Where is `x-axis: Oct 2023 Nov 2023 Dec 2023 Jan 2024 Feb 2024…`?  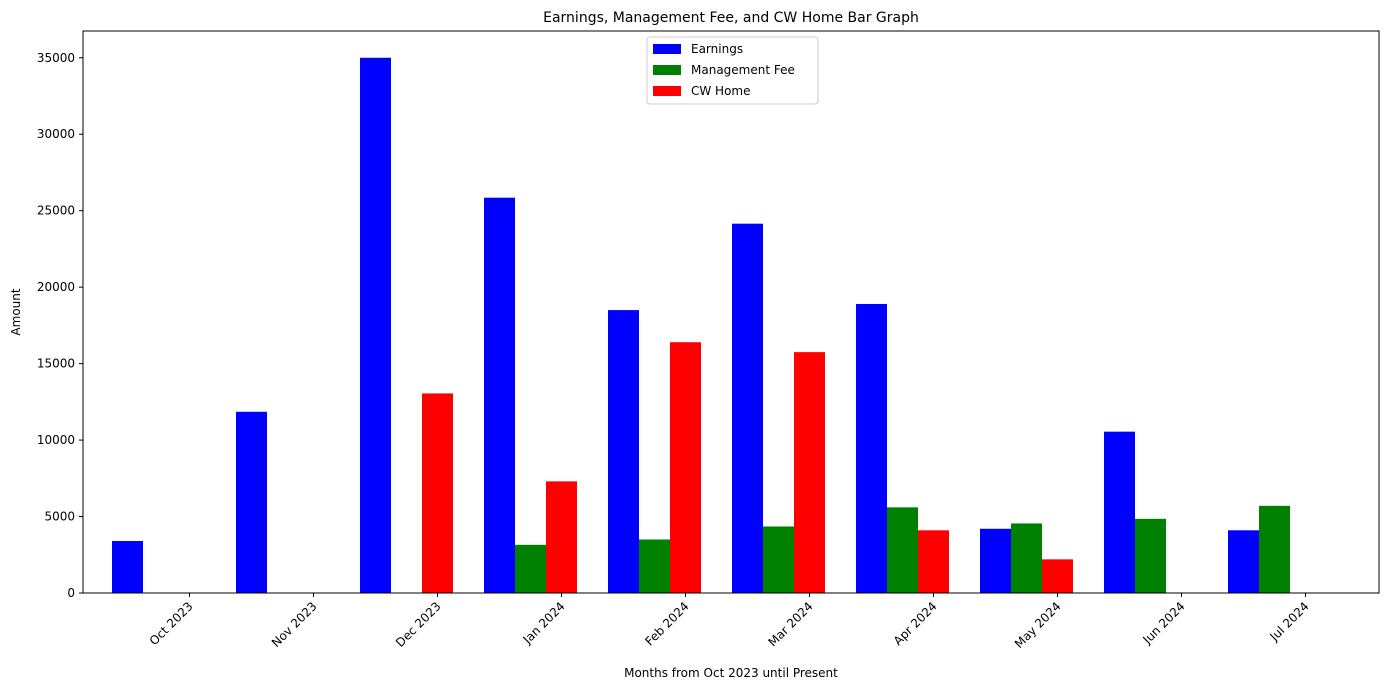 x-axis: Oct 2023 Nov 2023 Dec 2023 Jan 2024 Feb 2024… is located at coordinates (729, 622).